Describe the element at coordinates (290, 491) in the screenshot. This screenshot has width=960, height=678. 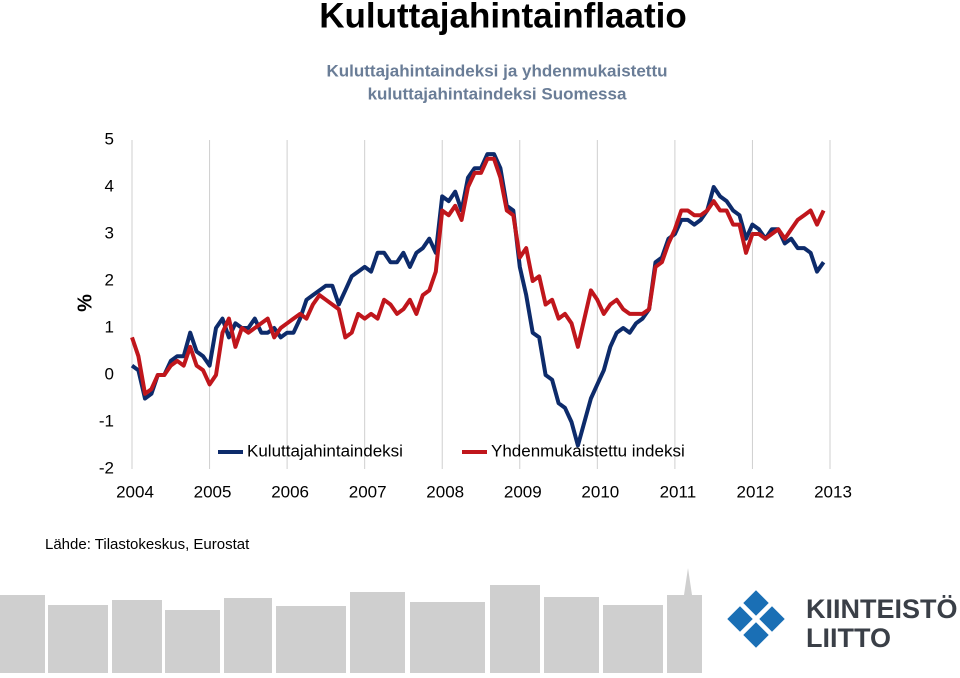
I see `x-tick-label: 2006` at that location.